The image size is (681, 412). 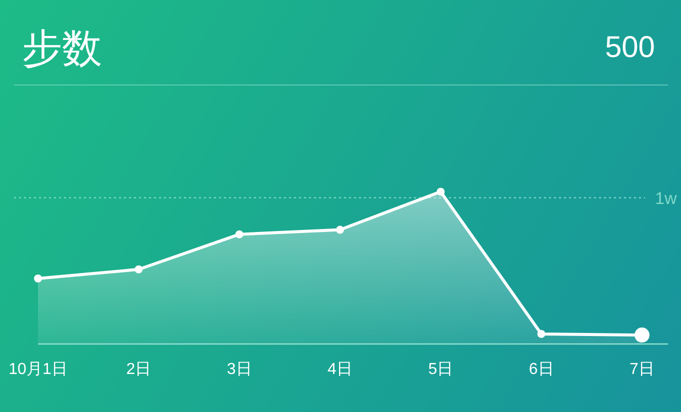 I want to click on chart-title: 步数, so click(x=62, y=48).